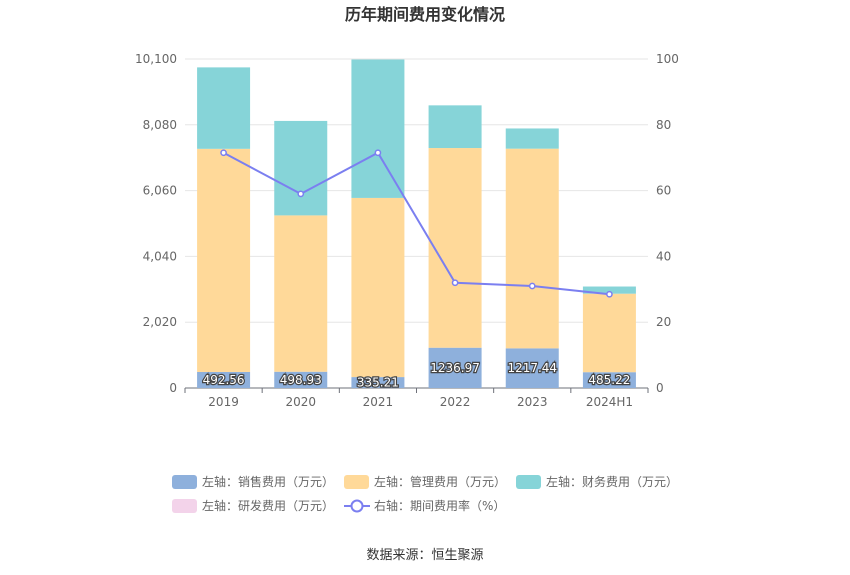  I want to click on legend-label: 右轴：期间费用率（%）, so click(439, 505).